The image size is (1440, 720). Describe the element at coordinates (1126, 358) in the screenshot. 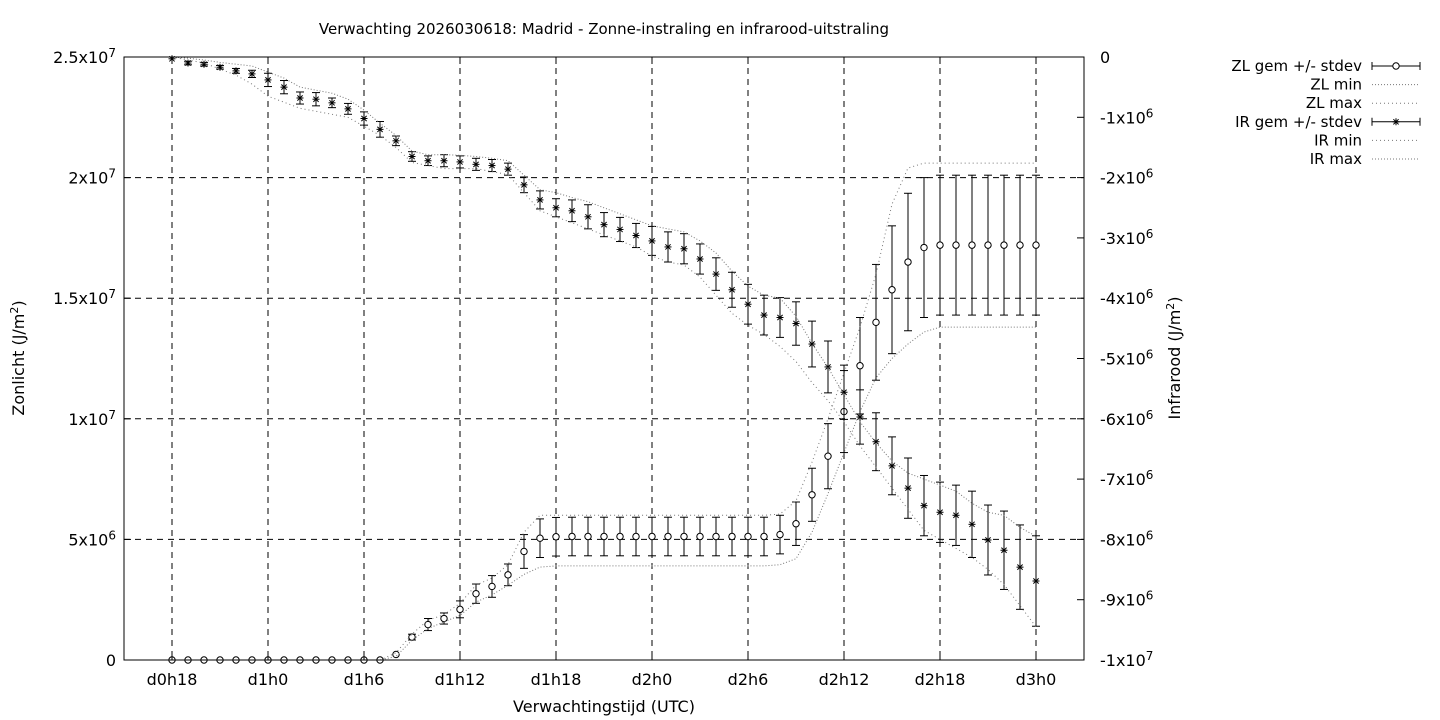

I see `y-right-tick-label: -5x106` at that location.